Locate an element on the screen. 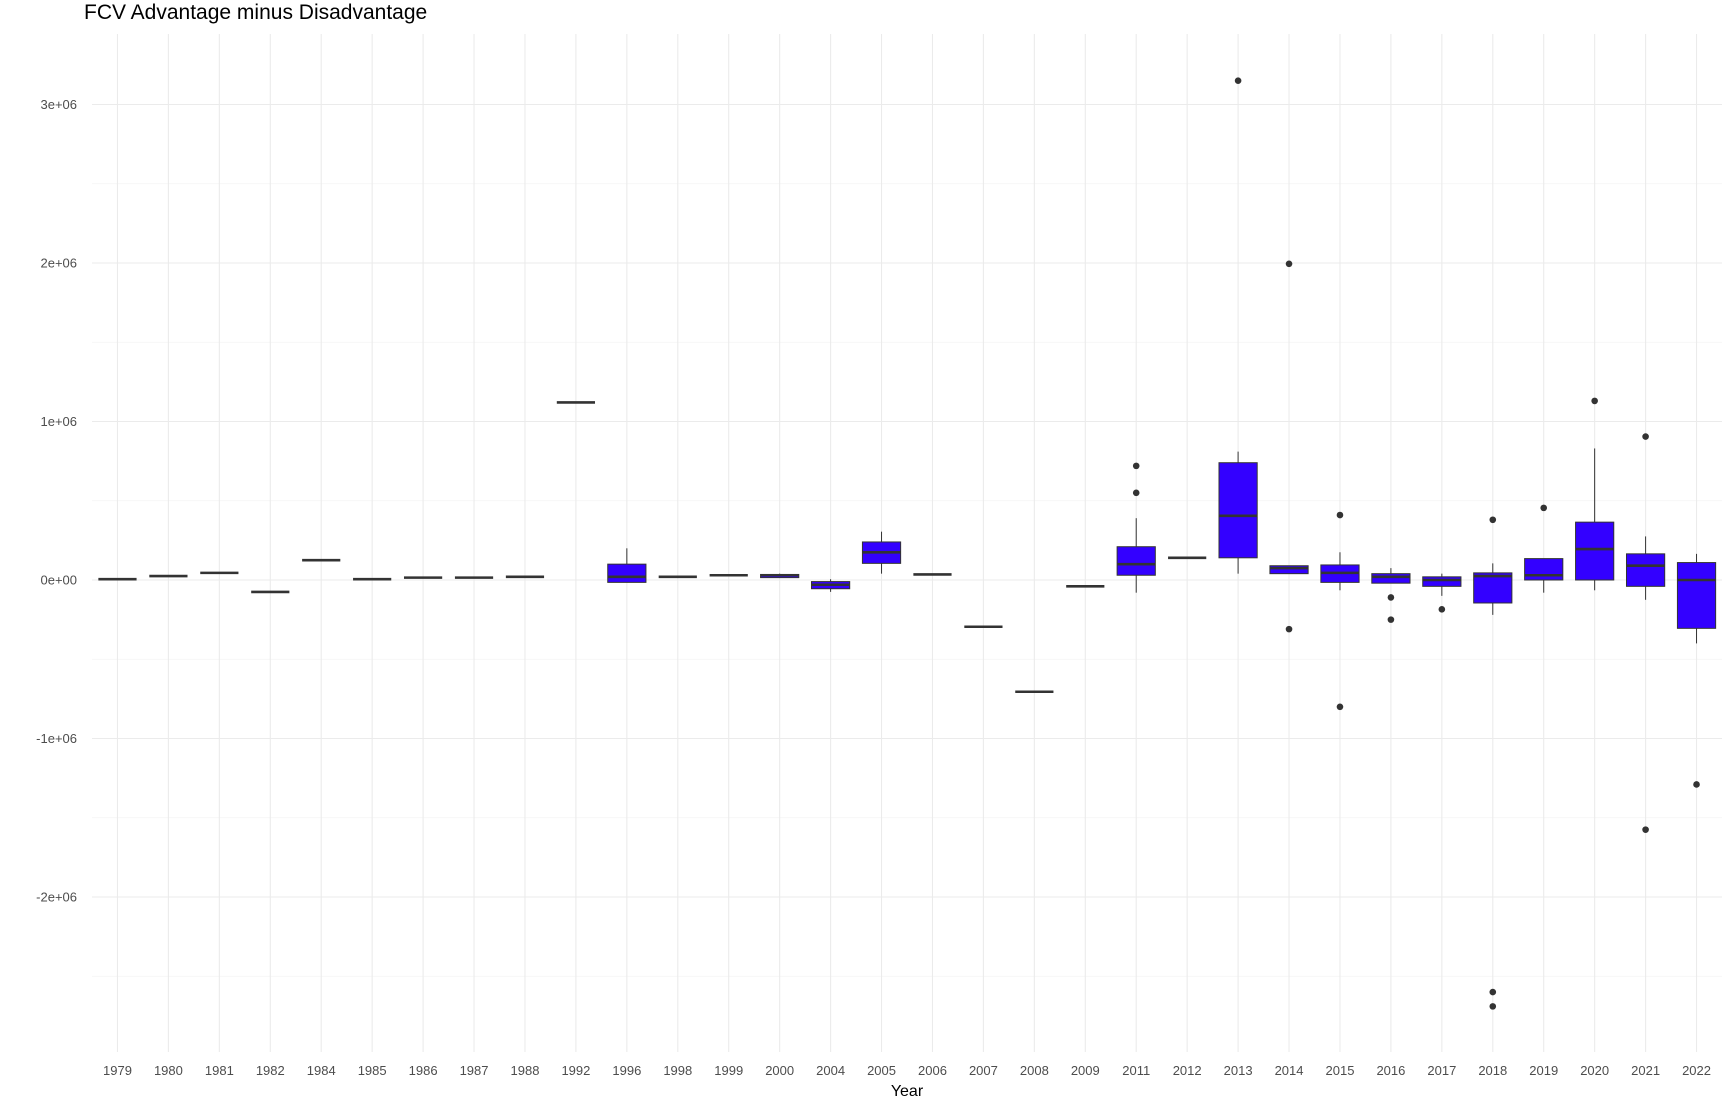 This screenshot has width=1725, height=1098. x-tick-label: 1992 is located at coordinates (575, 1070).